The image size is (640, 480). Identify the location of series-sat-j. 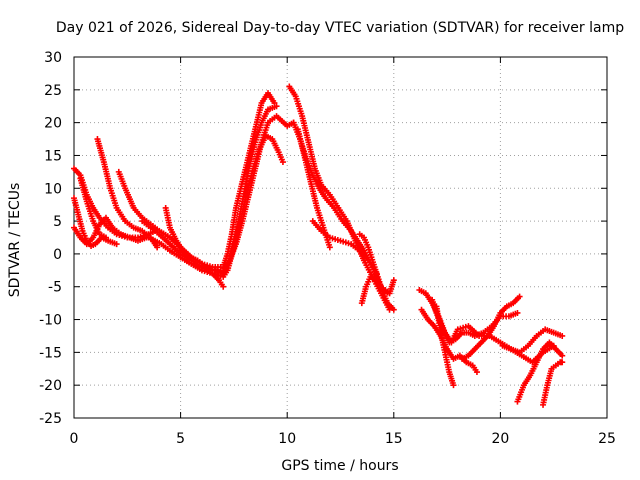
(202, 272).